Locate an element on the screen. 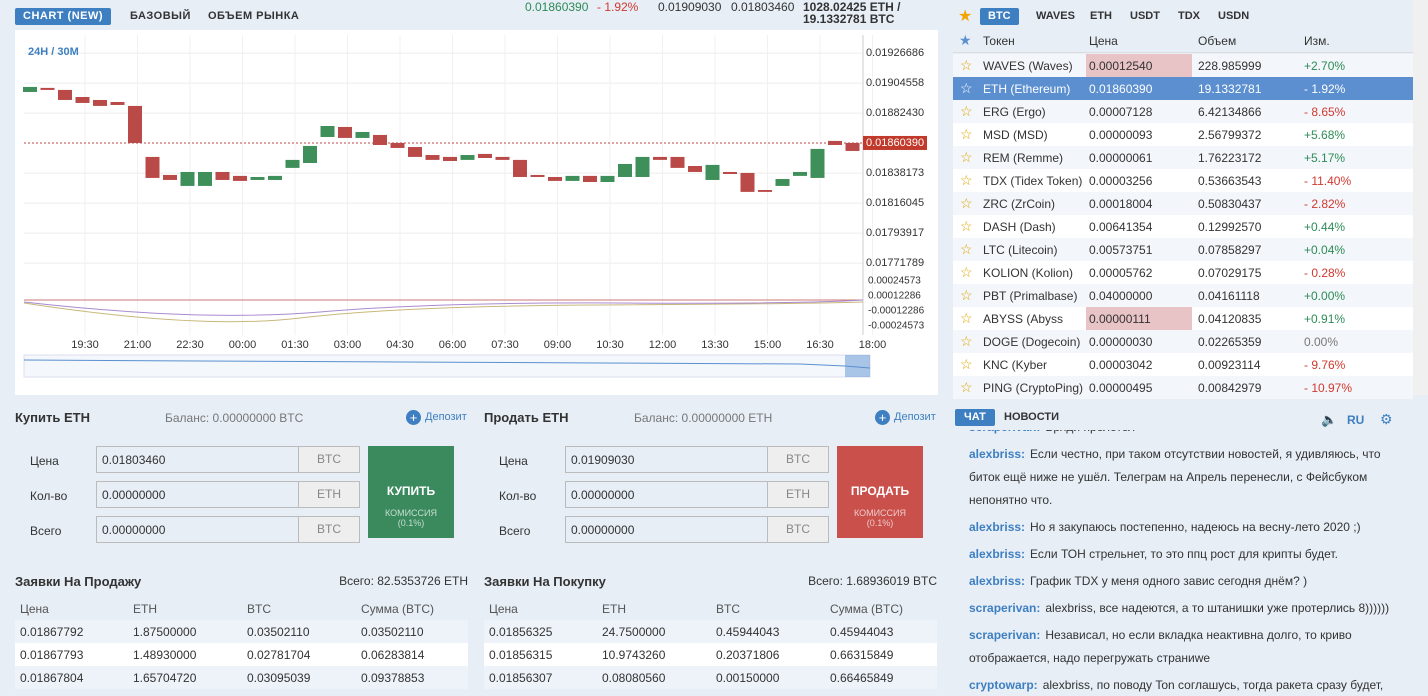 This screenshot has height=696, width=1428. market-cell: 0.12992570 is located at coordinates (1230, 227).